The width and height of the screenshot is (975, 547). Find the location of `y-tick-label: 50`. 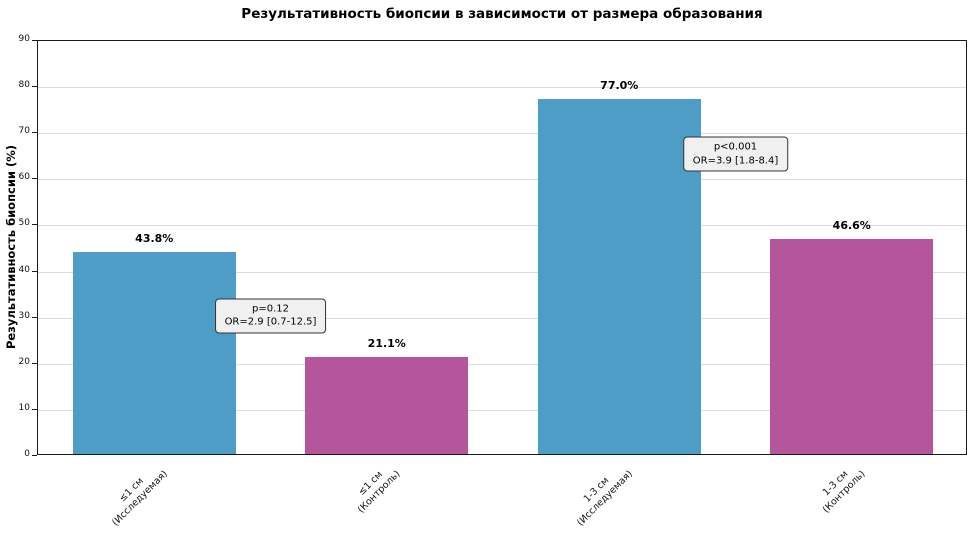

y-tick-label: 50 is located at coordinates (24, 223).